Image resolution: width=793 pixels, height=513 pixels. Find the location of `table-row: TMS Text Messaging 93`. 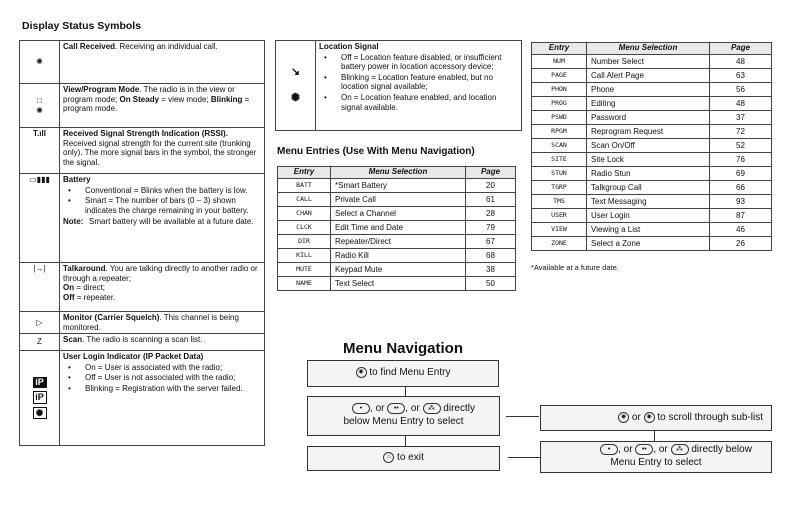

table-row: TMS Text Messaging 93 is located at coordinates (651, 201).